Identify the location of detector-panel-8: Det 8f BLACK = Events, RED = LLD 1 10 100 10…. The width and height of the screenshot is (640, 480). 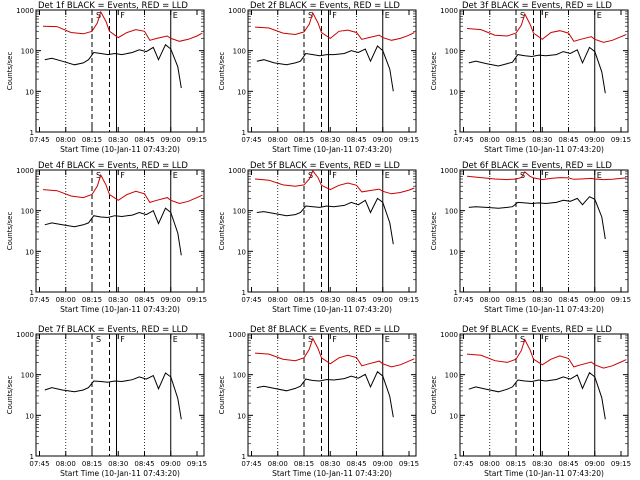
(318, 401).